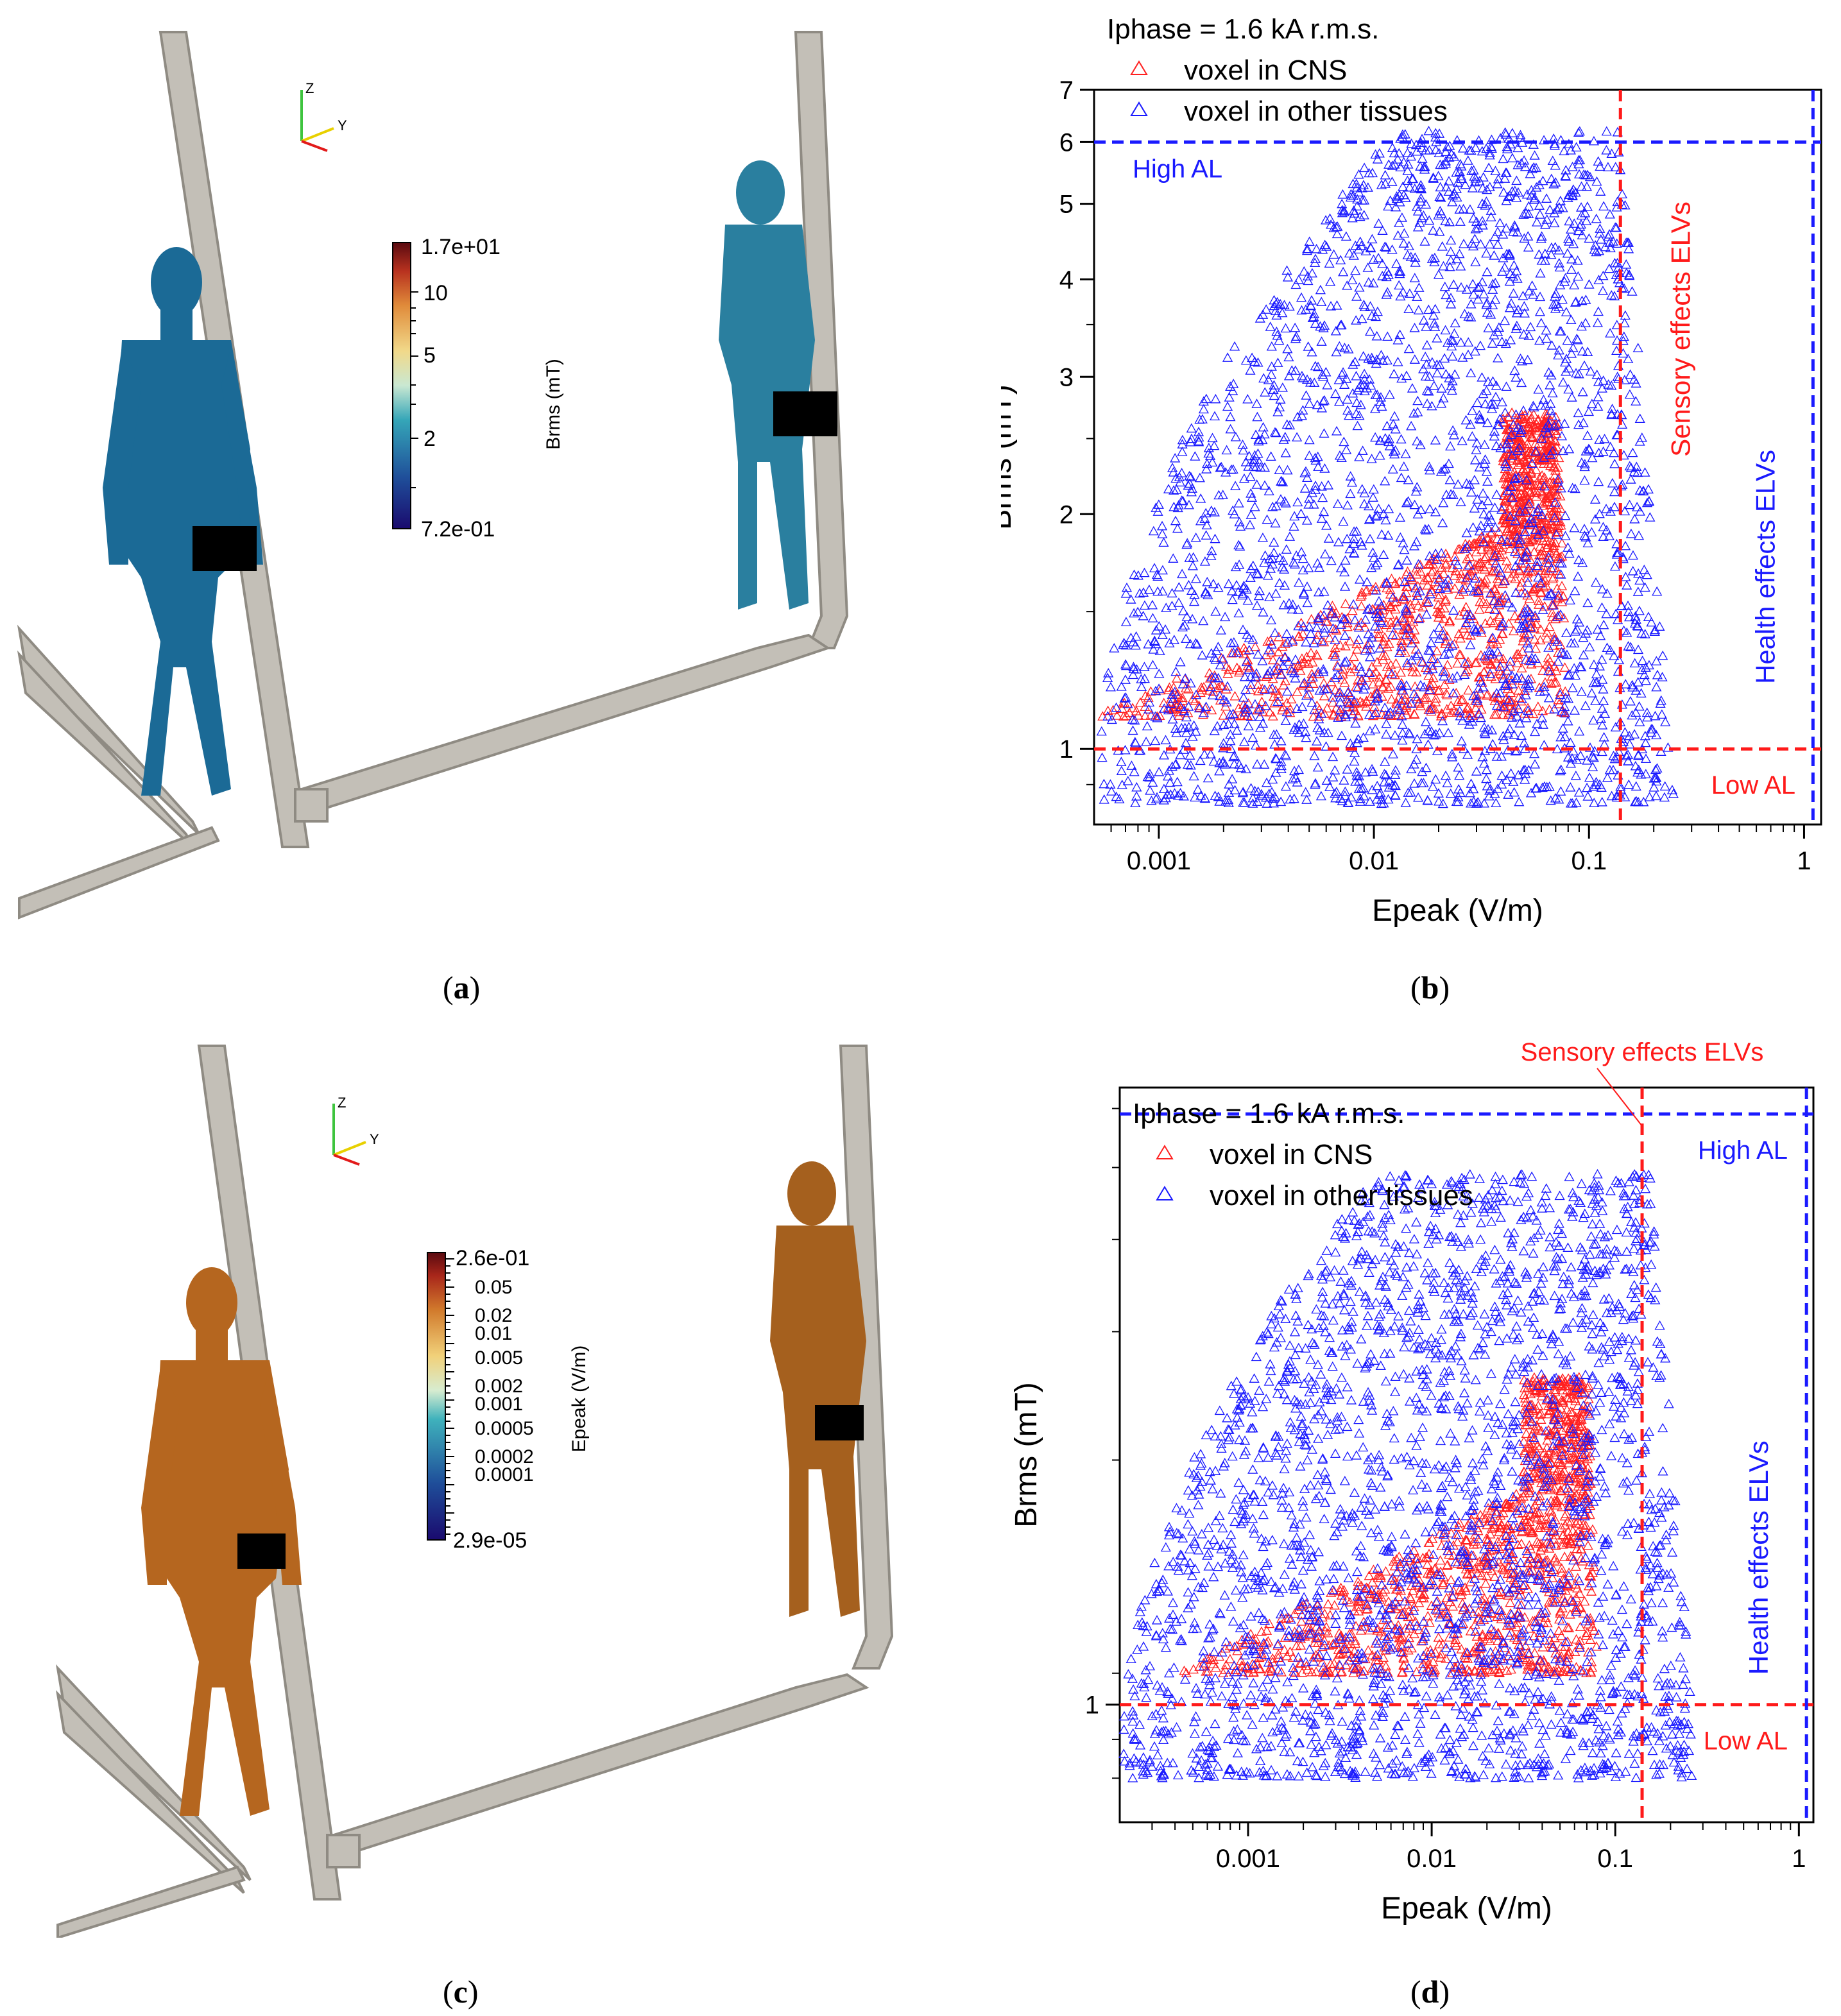  I want to click on colorbar-tick-label: 0.05, so click(493, 1287).